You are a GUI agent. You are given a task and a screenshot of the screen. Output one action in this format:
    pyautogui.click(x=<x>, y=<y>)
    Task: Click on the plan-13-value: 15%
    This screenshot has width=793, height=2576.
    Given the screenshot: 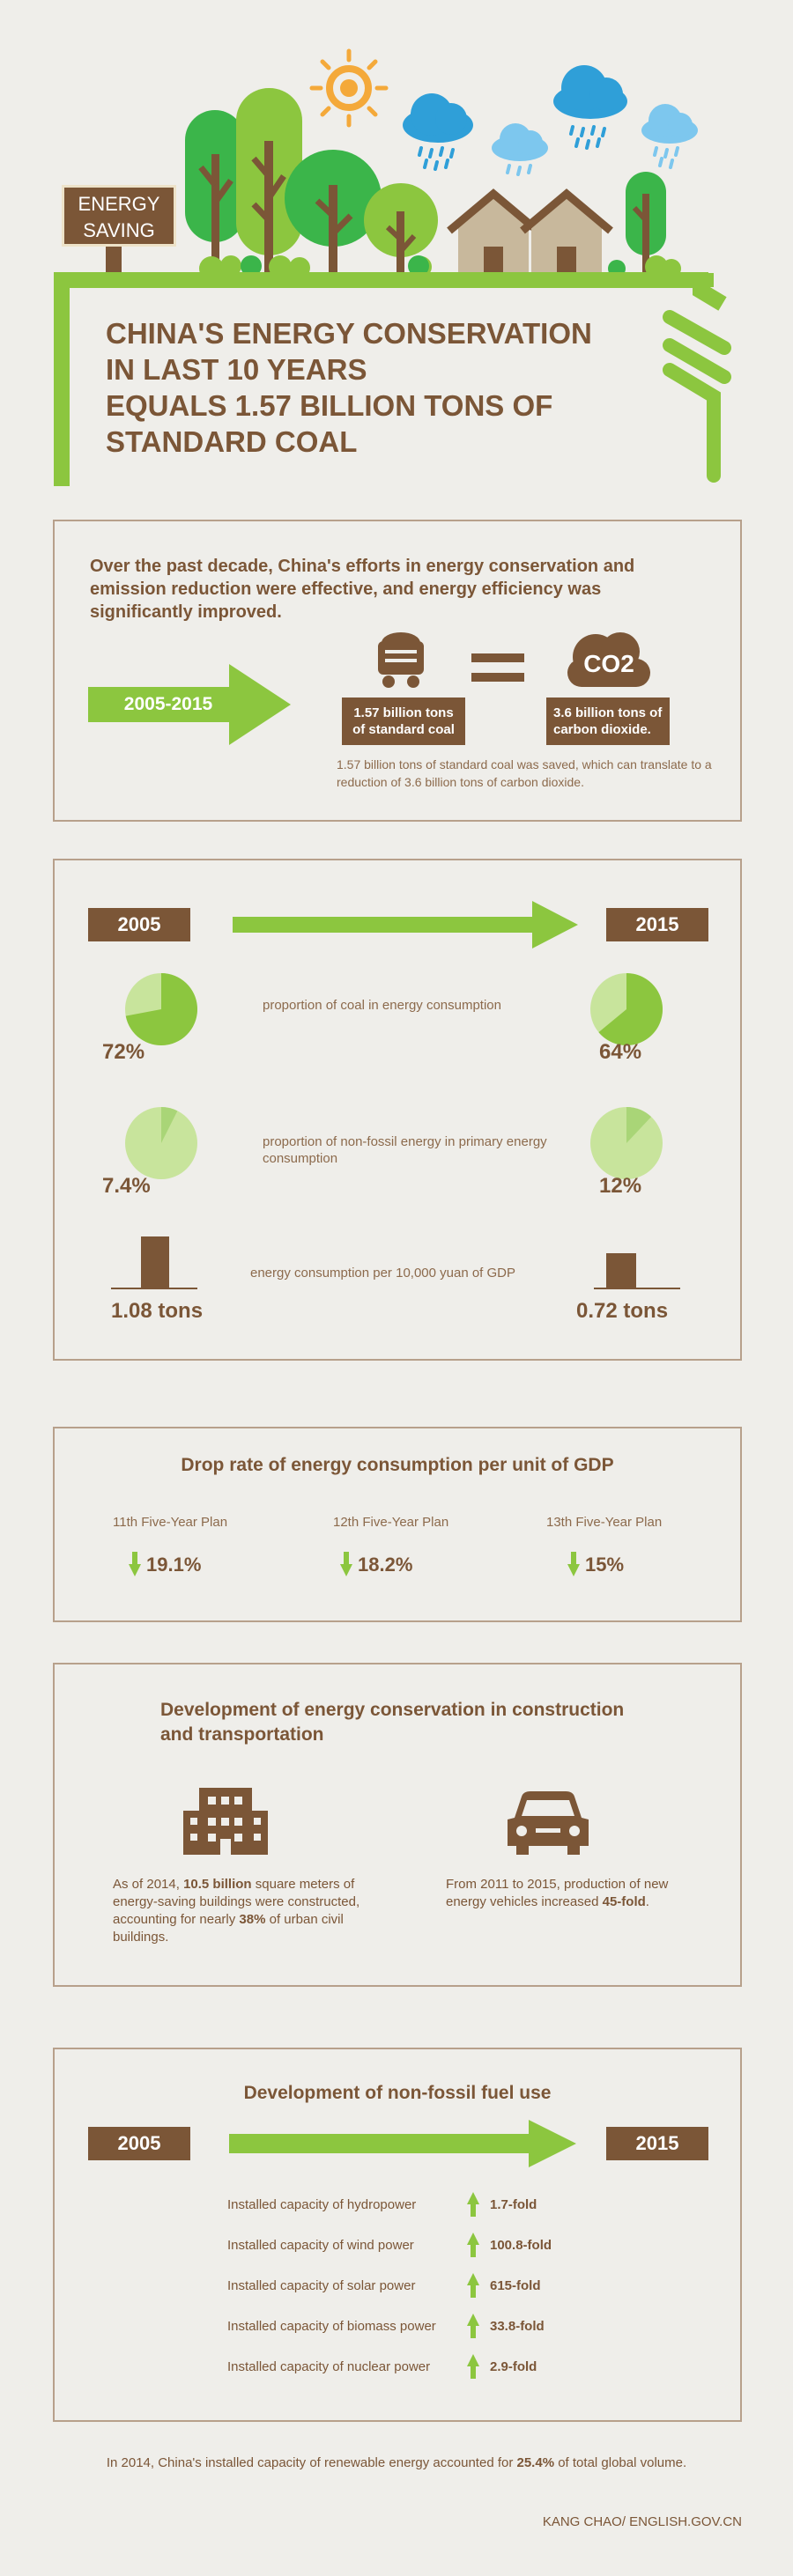 What is the action you would take?
    pyautogui.click(x=605, y=1565)
    